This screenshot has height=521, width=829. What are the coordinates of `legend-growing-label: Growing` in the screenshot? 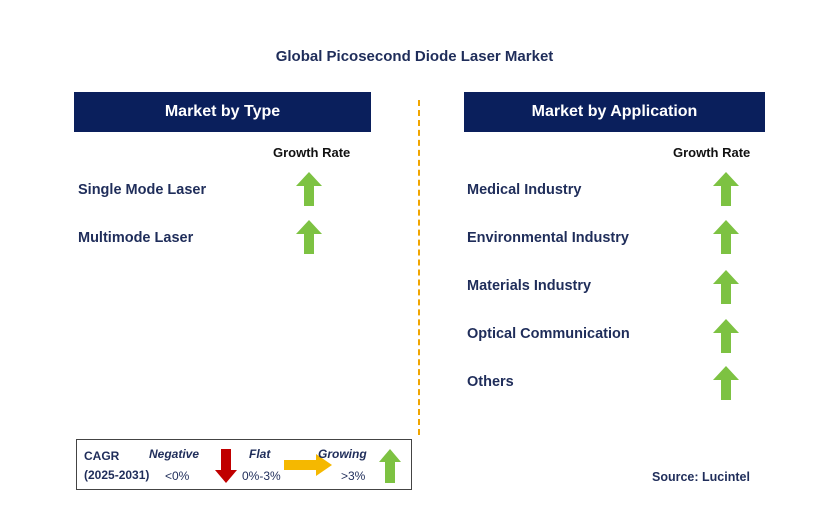 It's located at (342, 454).